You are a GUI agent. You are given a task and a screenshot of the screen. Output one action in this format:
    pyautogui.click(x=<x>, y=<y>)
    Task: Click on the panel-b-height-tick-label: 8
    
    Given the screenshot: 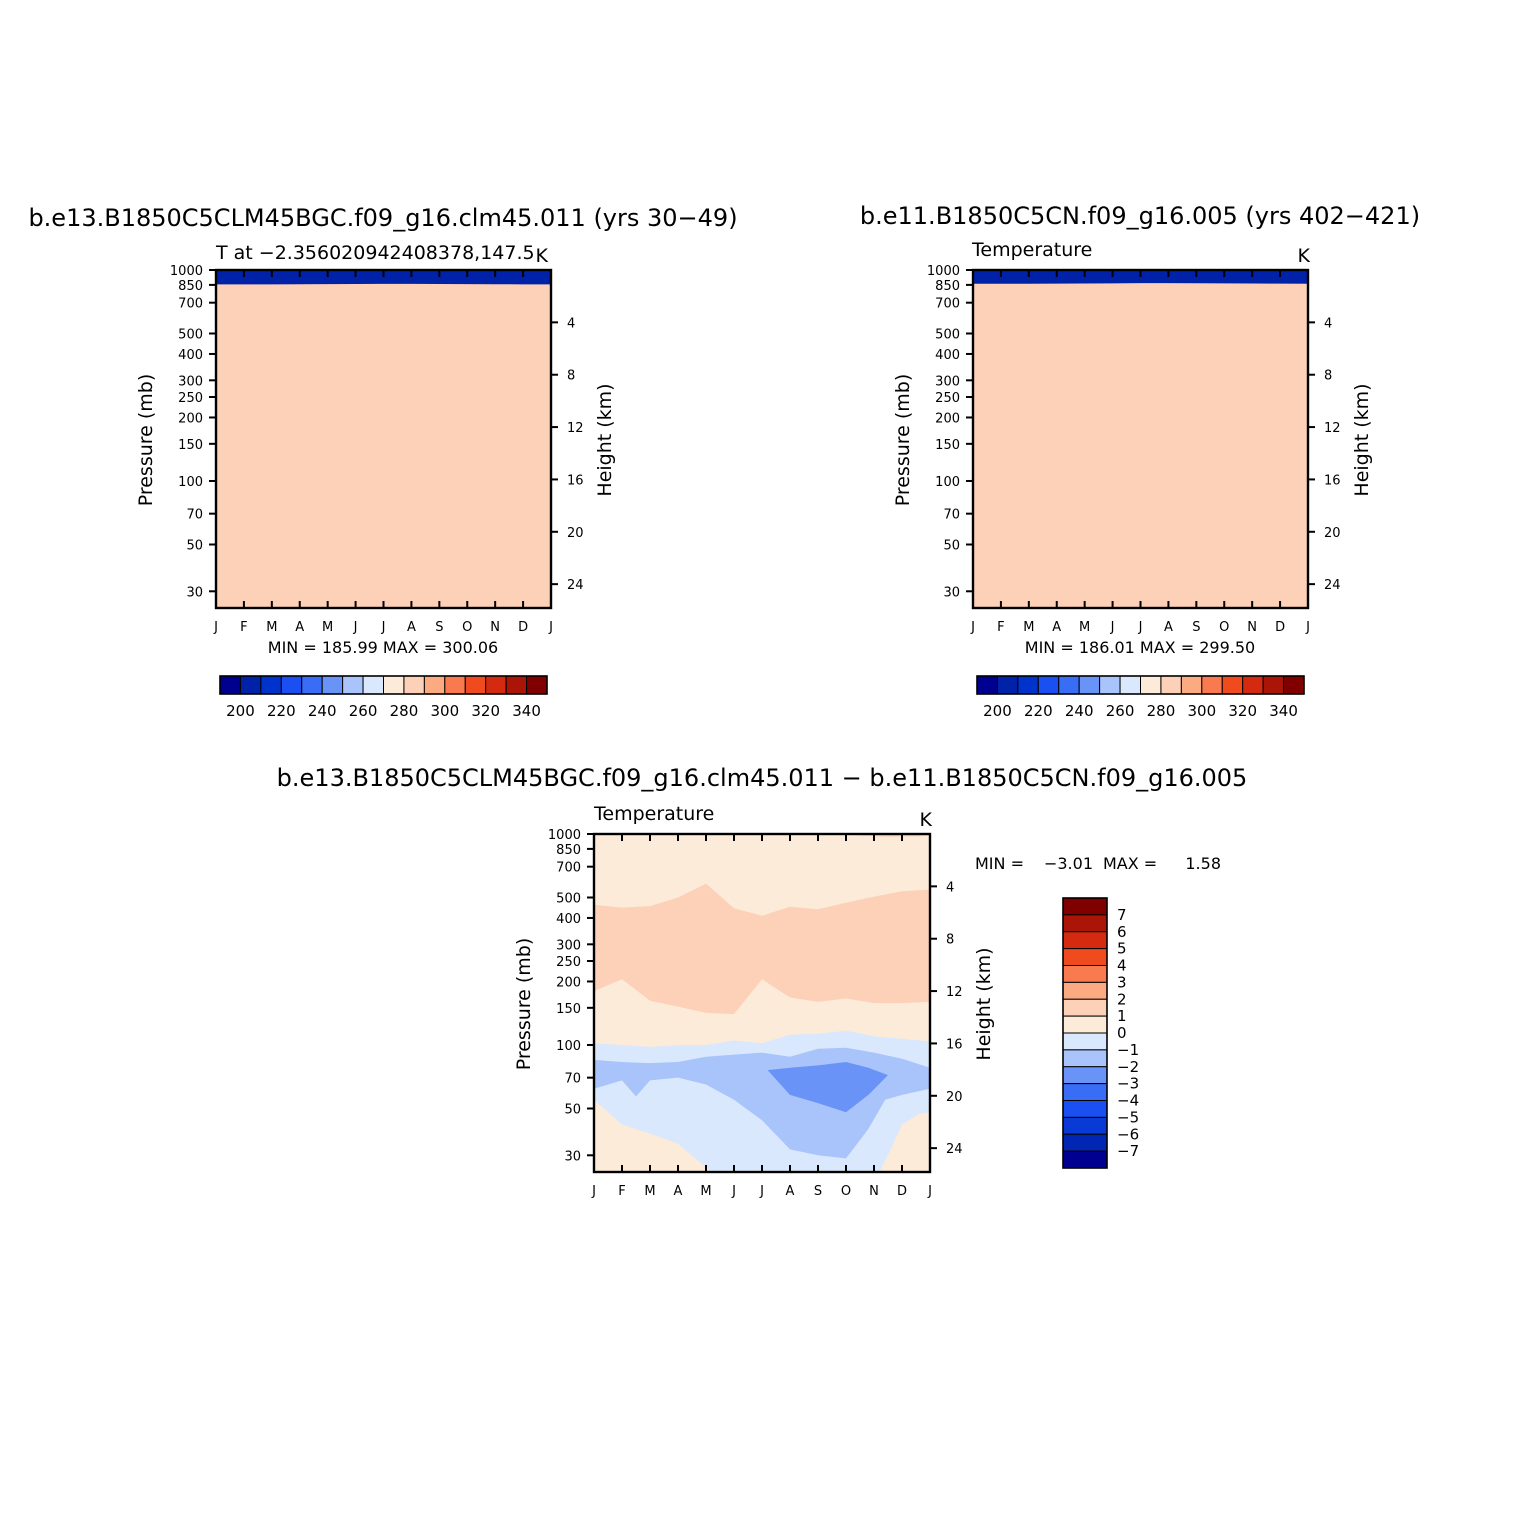 What is the action you would take?
    pyautogui.click(x=1328, y=376)
    